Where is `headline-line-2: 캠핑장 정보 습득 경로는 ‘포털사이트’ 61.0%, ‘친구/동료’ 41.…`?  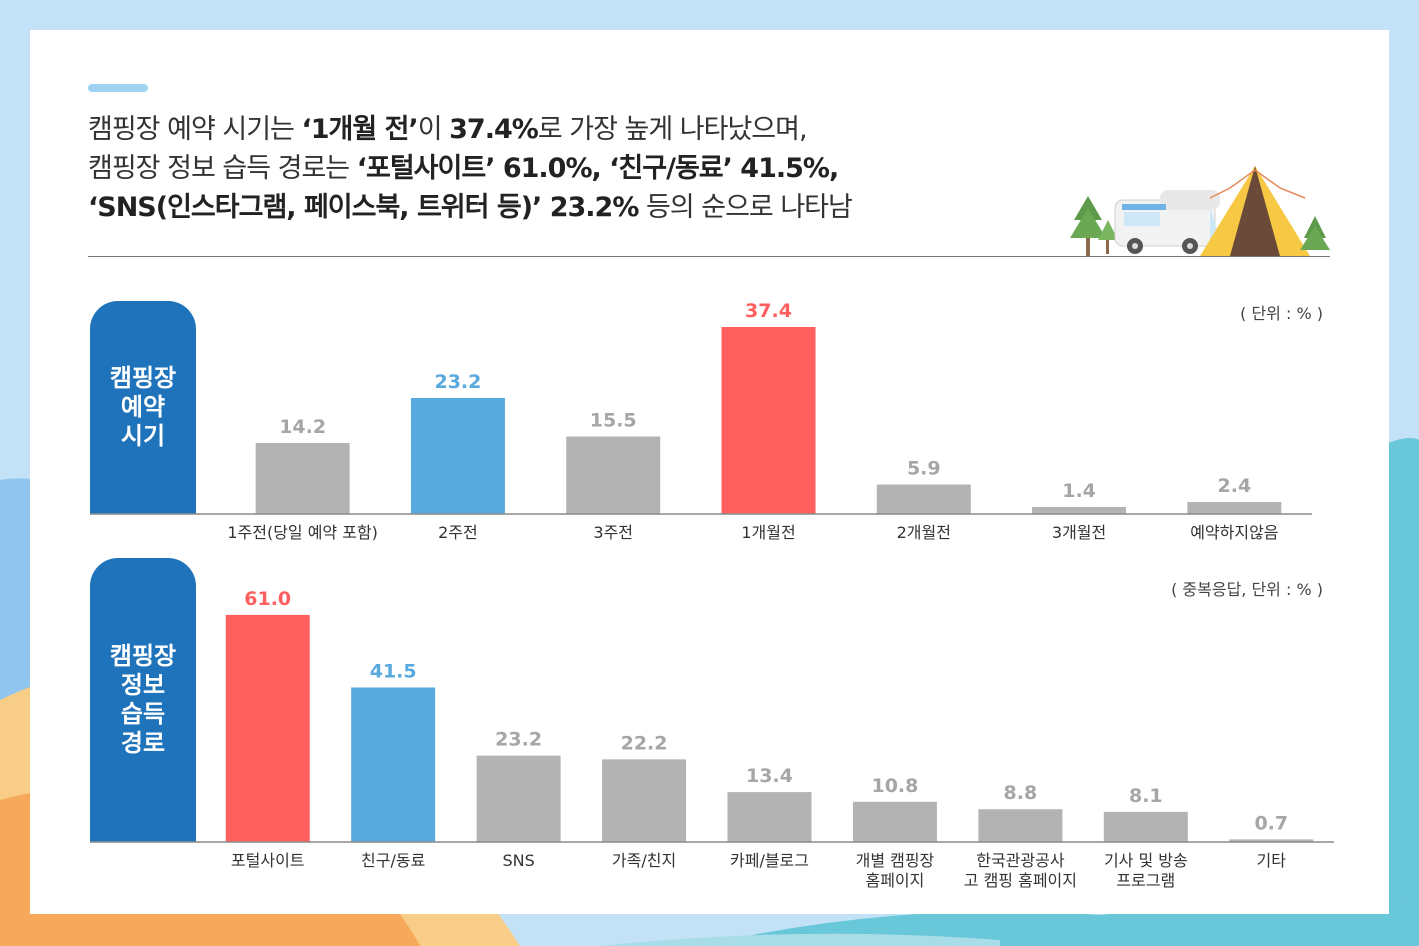
headline-line-2: 캠핑장 정보 습득 경로는 ‘포털사이트’ 61.0%, ‘친구/동료’ 41.… is located at coordinates (588, 168).